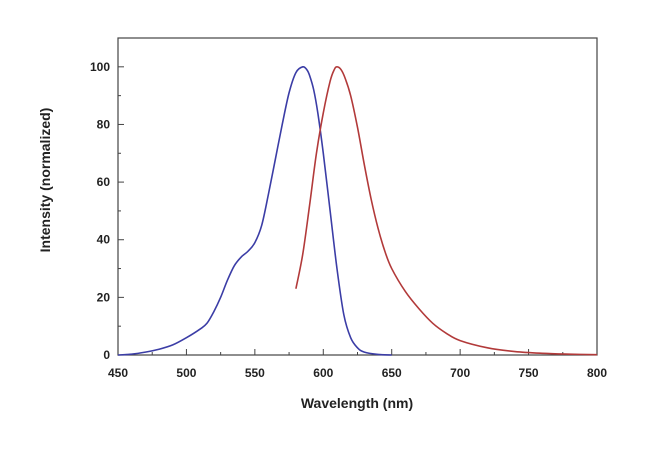 The width and height of the screenshot is (650, 449). What do you see at coordinates (100, 67) in the screenshot?
I see `y-tick-label: 100` at bounding box center [100, 67].